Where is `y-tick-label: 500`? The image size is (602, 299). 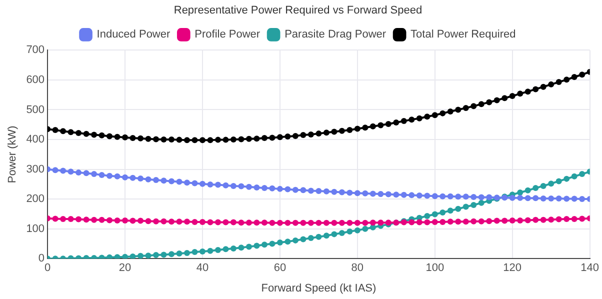 y-tick-label: 500 is located at coordinates (35, 110).